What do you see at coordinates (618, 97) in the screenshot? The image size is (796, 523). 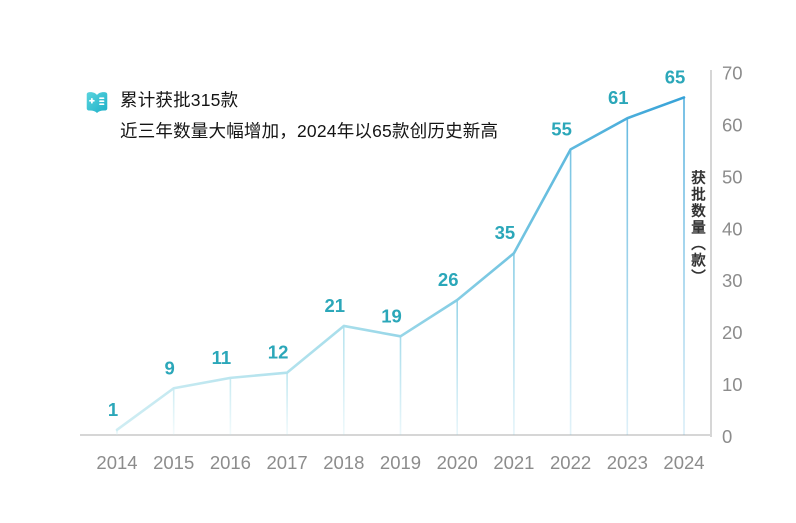 I see `data-label: 61` at bounding box center [618, 97].